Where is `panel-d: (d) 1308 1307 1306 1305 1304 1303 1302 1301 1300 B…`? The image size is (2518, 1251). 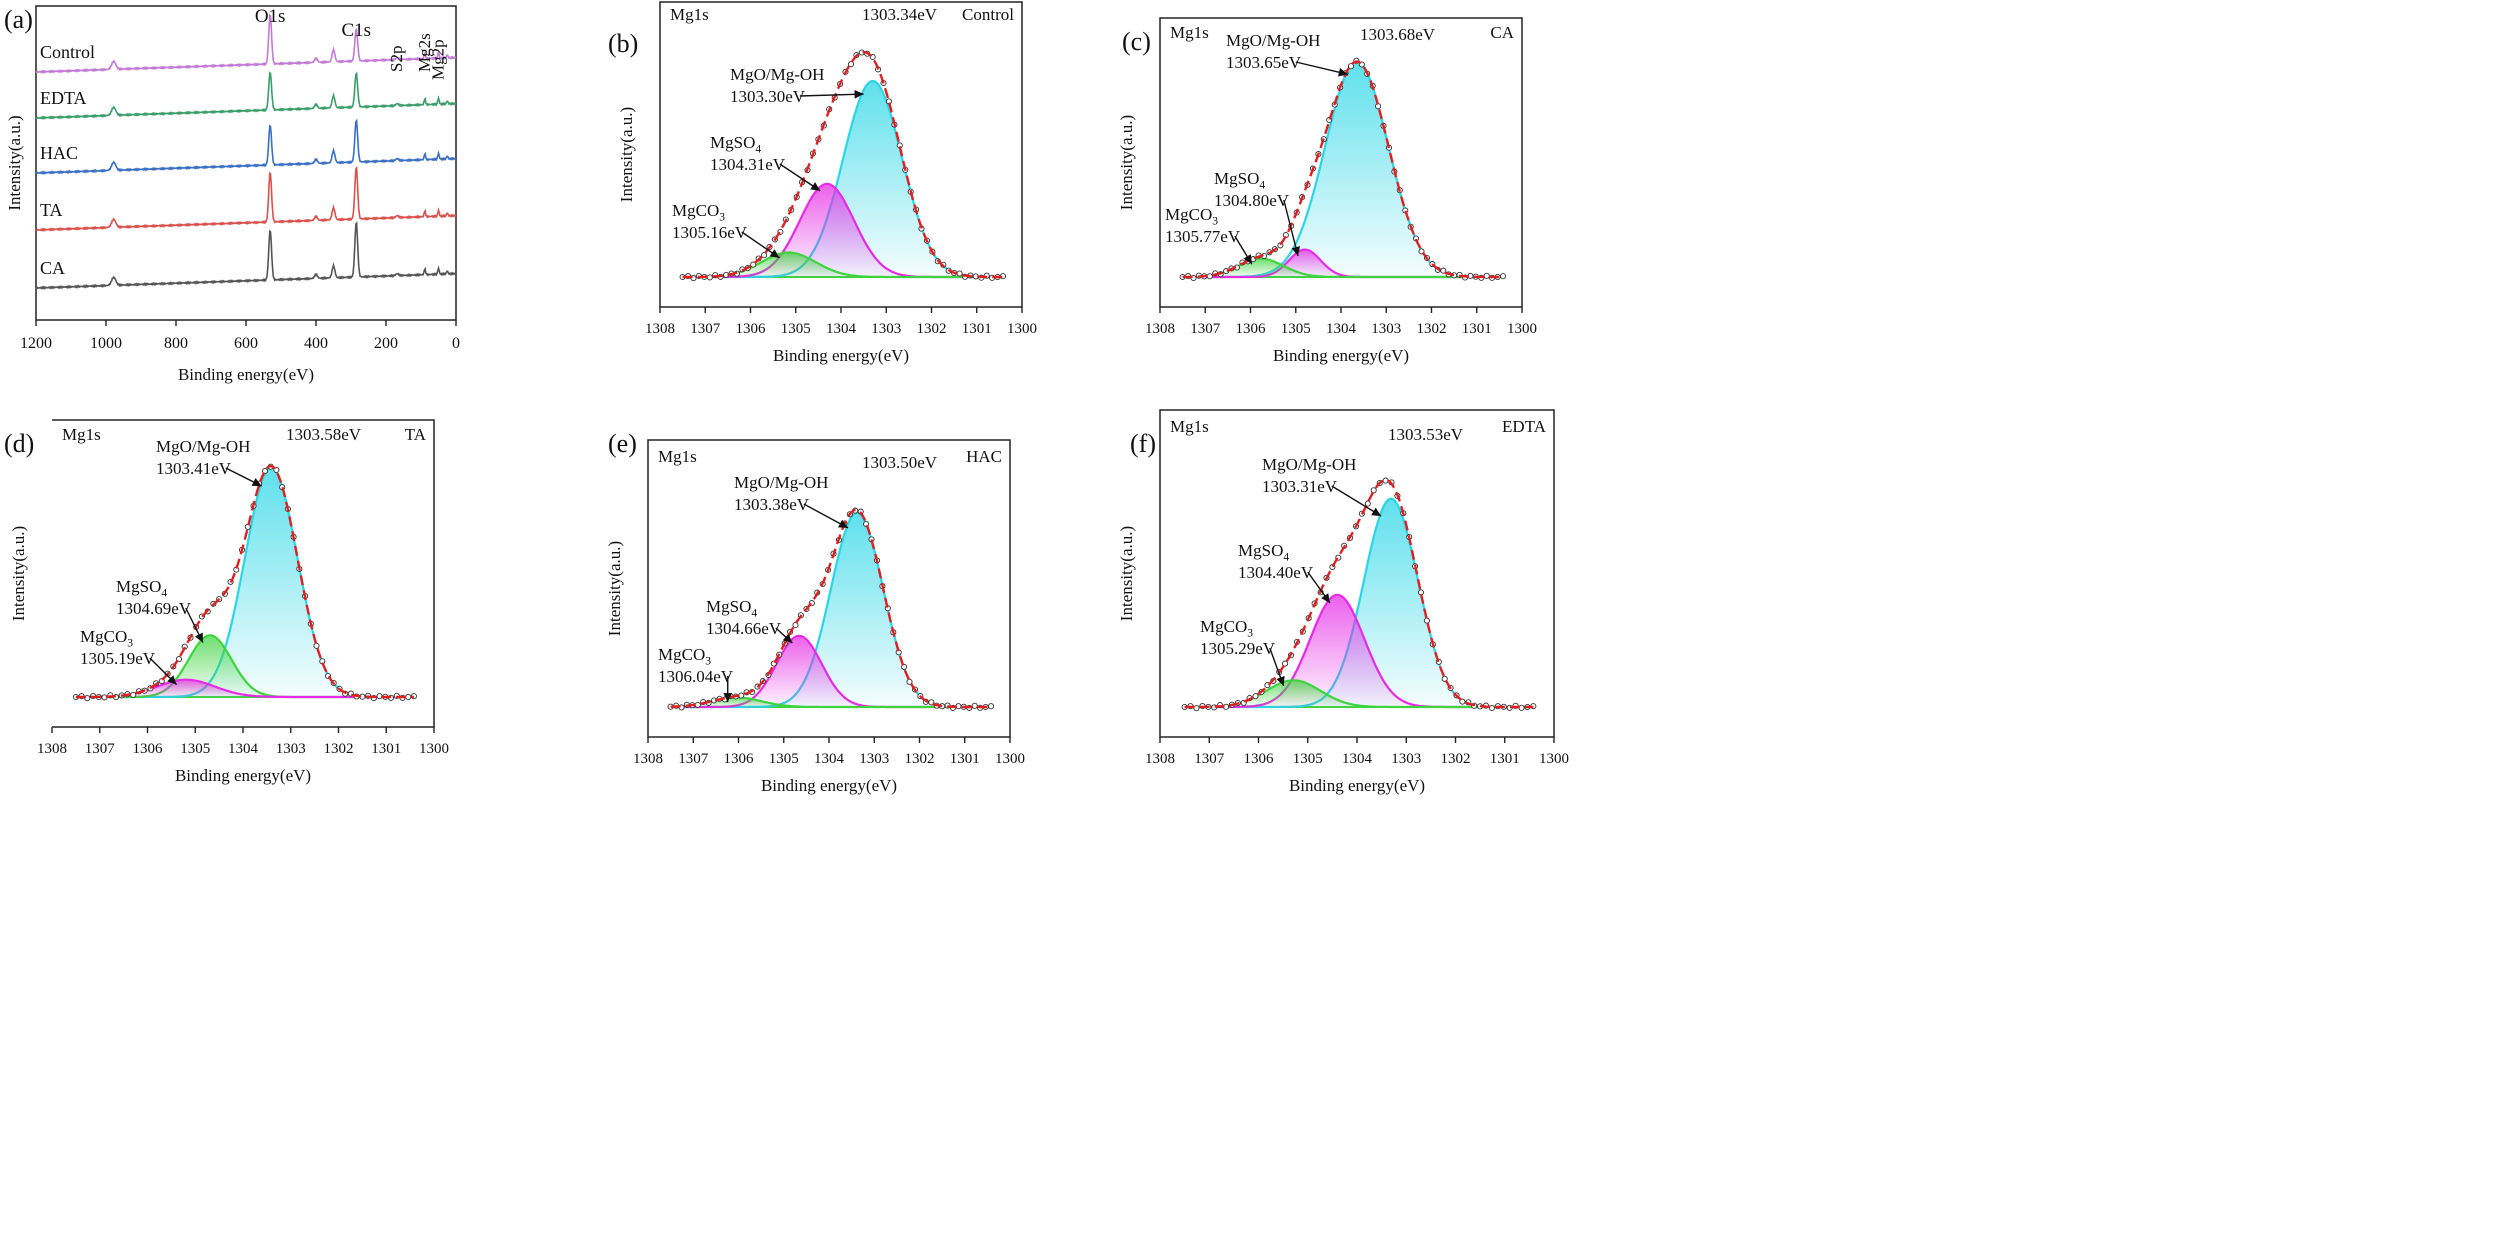 panel-d: (d) 1308 1307 1306 1305 1304 1303 1302 1301 1300 B… is located at coordinates (226, 602).